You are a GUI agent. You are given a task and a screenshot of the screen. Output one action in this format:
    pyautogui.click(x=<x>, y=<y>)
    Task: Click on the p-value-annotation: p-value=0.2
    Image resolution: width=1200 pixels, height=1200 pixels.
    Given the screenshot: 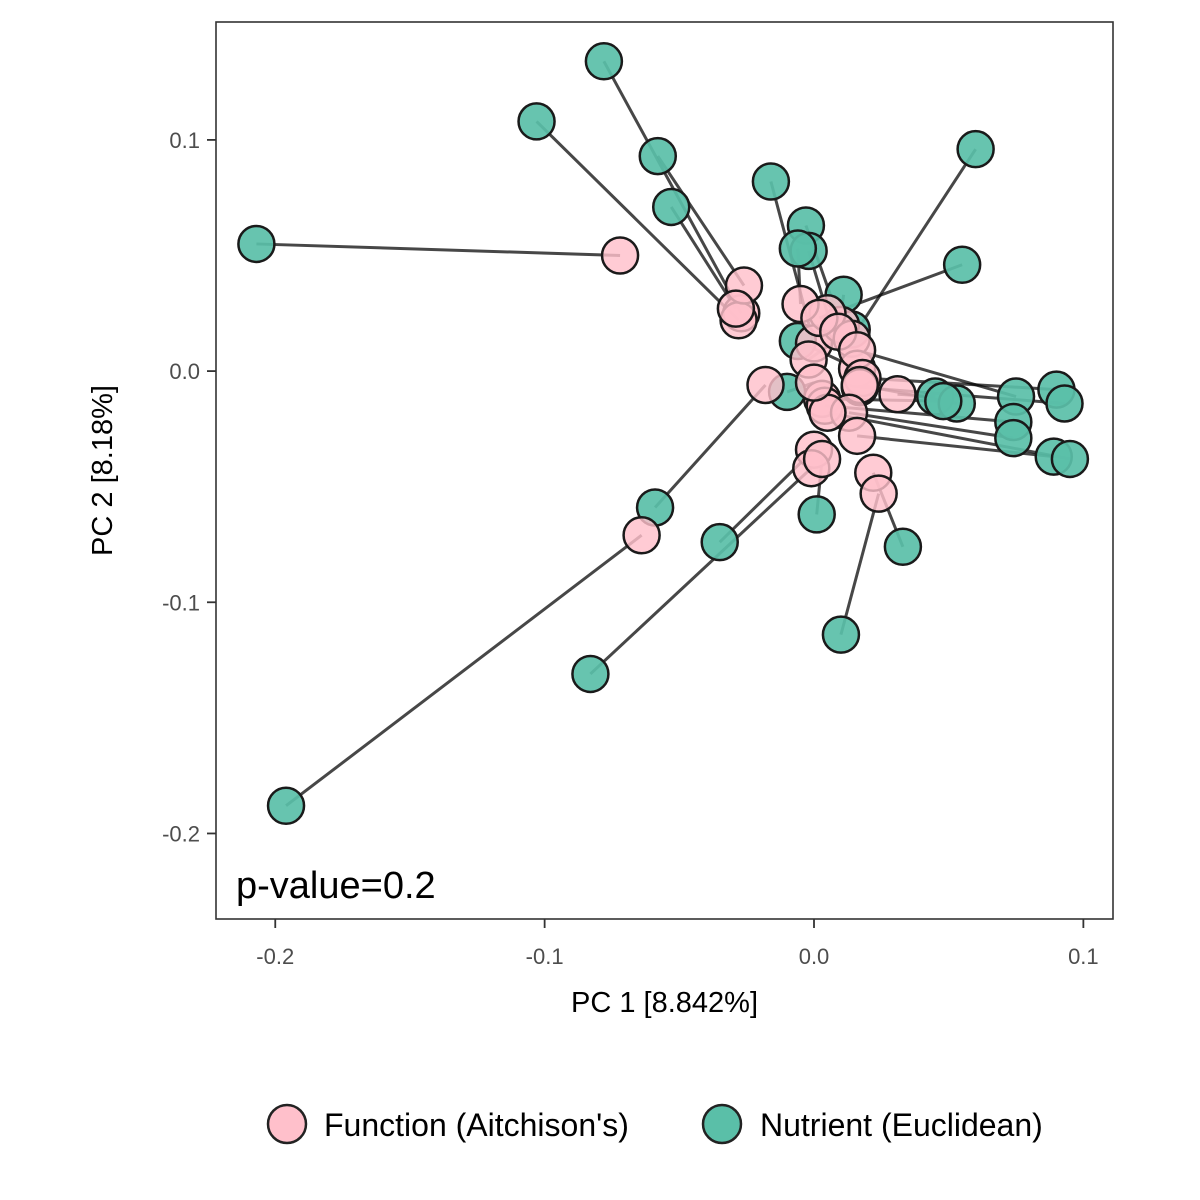 What is the action you would take?
    pyautogui.click(x=336, y=886)
    